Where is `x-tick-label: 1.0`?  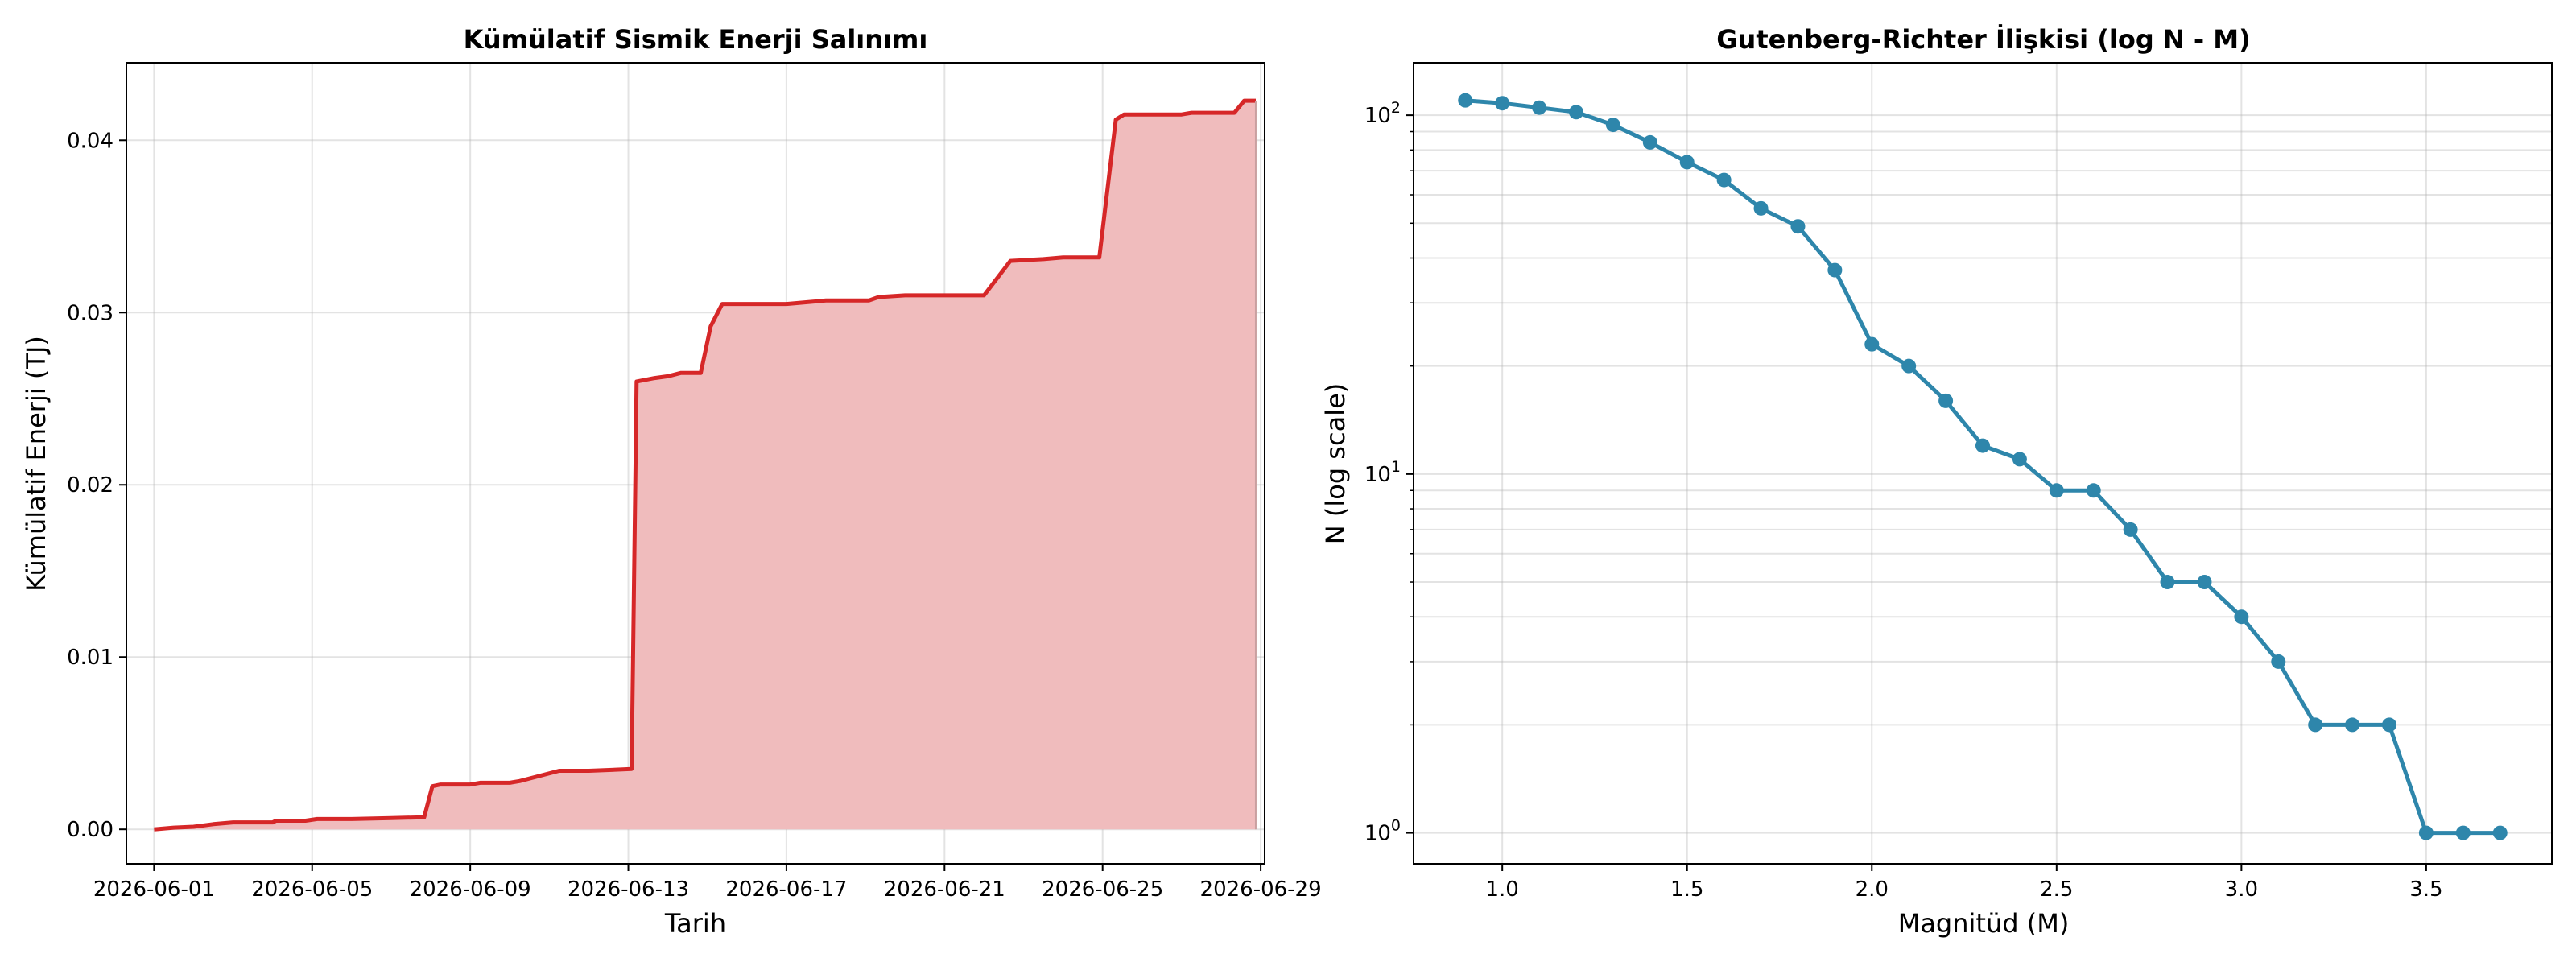
x-tick-label: 1.0 is located at coordinates (1502, 889).